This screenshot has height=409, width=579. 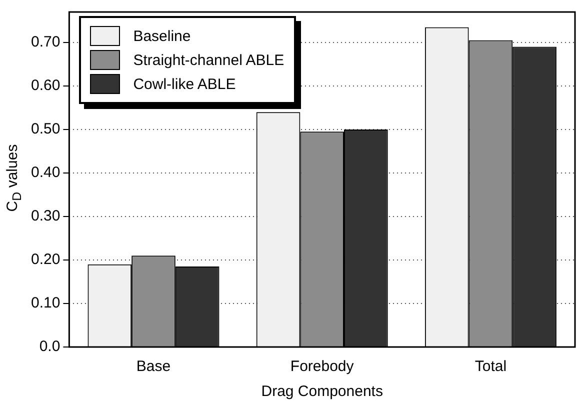 What do you see at coordinates (153, 367) in the screenshot?
I see `x-tick-label: Base` at bounding box center [153, 367].